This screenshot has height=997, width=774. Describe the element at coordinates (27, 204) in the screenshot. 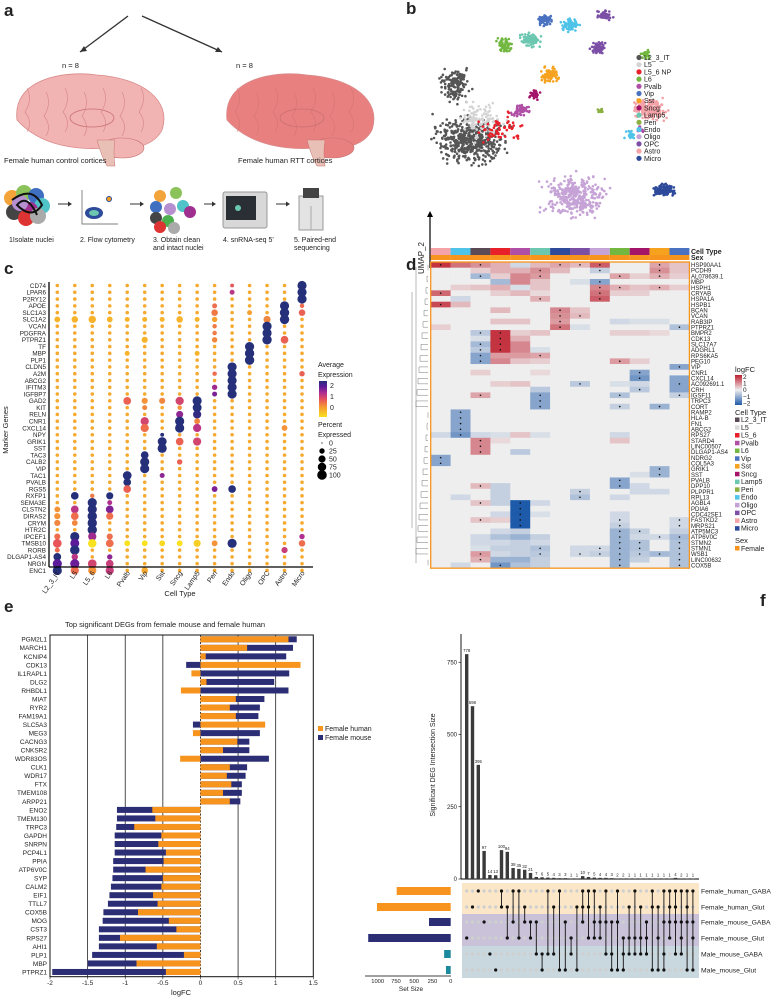

I see `scribble-icon` at that location.